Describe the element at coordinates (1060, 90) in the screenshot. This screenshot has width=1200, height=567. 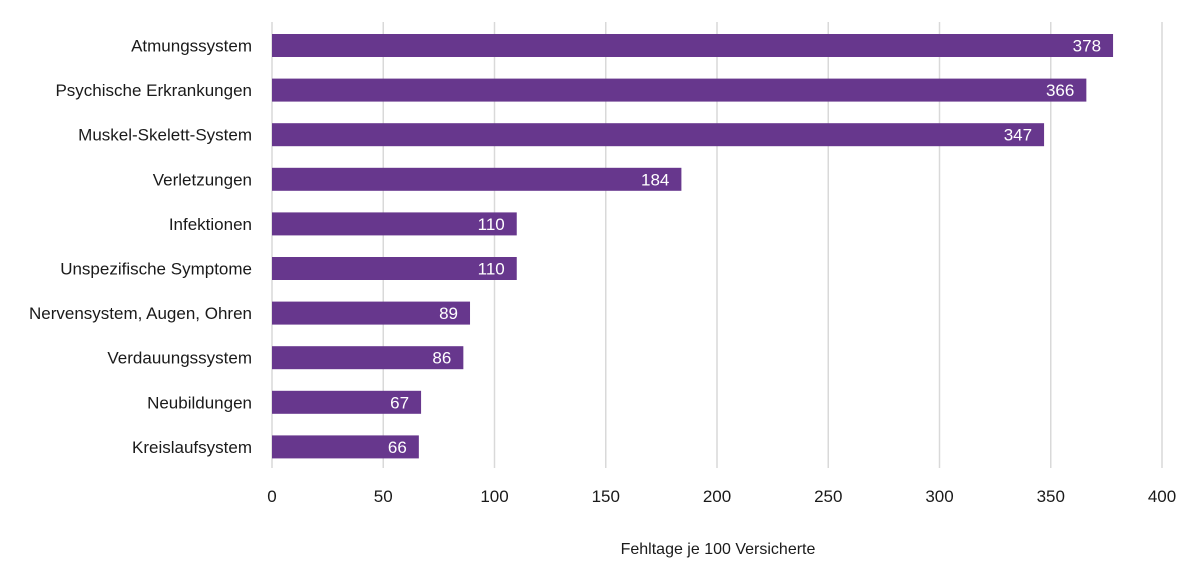
I see `data-label: 366` at that location.